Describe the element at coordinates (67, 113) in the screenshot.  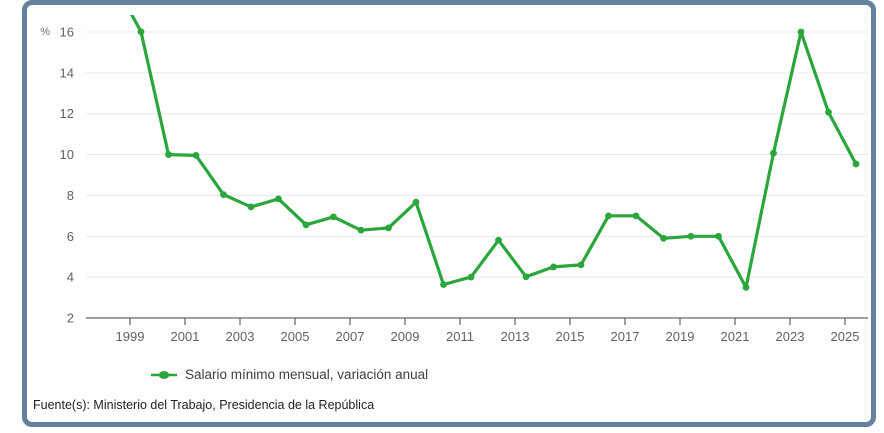
I see `y-tick-label: 12` at that location.